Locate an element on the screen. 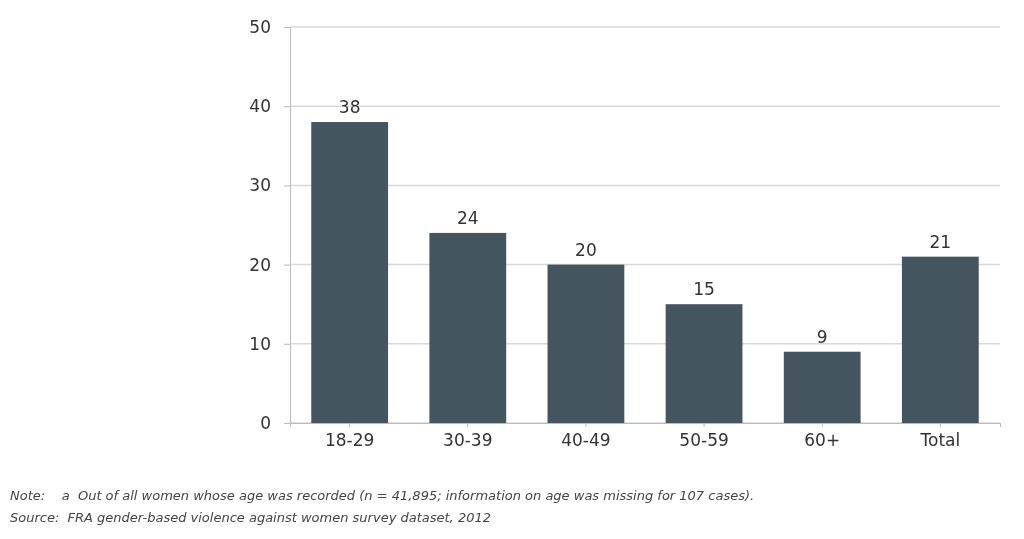 The image size is (1024, 539). x-tick-label: 50-59 is located at coordinates (704, 440).